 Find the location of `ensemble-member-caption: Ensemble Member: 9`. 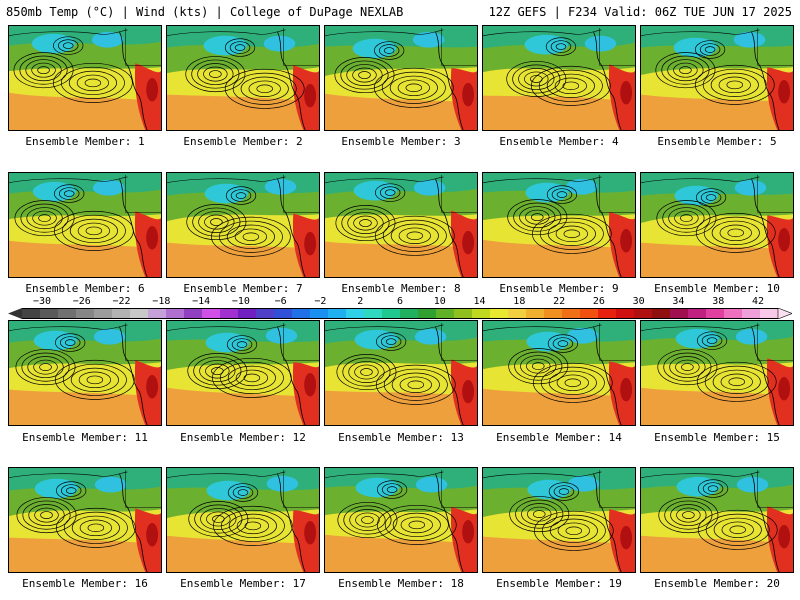

ensemble-member-caption: Ensemble Member: 9 is located at coordinates (559, 288).